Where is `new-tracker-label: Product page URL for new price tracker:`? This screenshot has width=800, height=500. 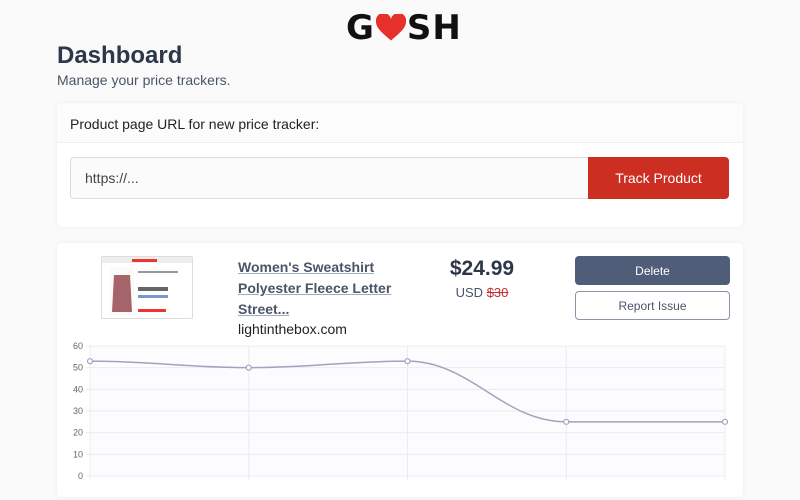
new-tracker-label: Product page URL for new price tracker: is located at coordinates (400, 123).